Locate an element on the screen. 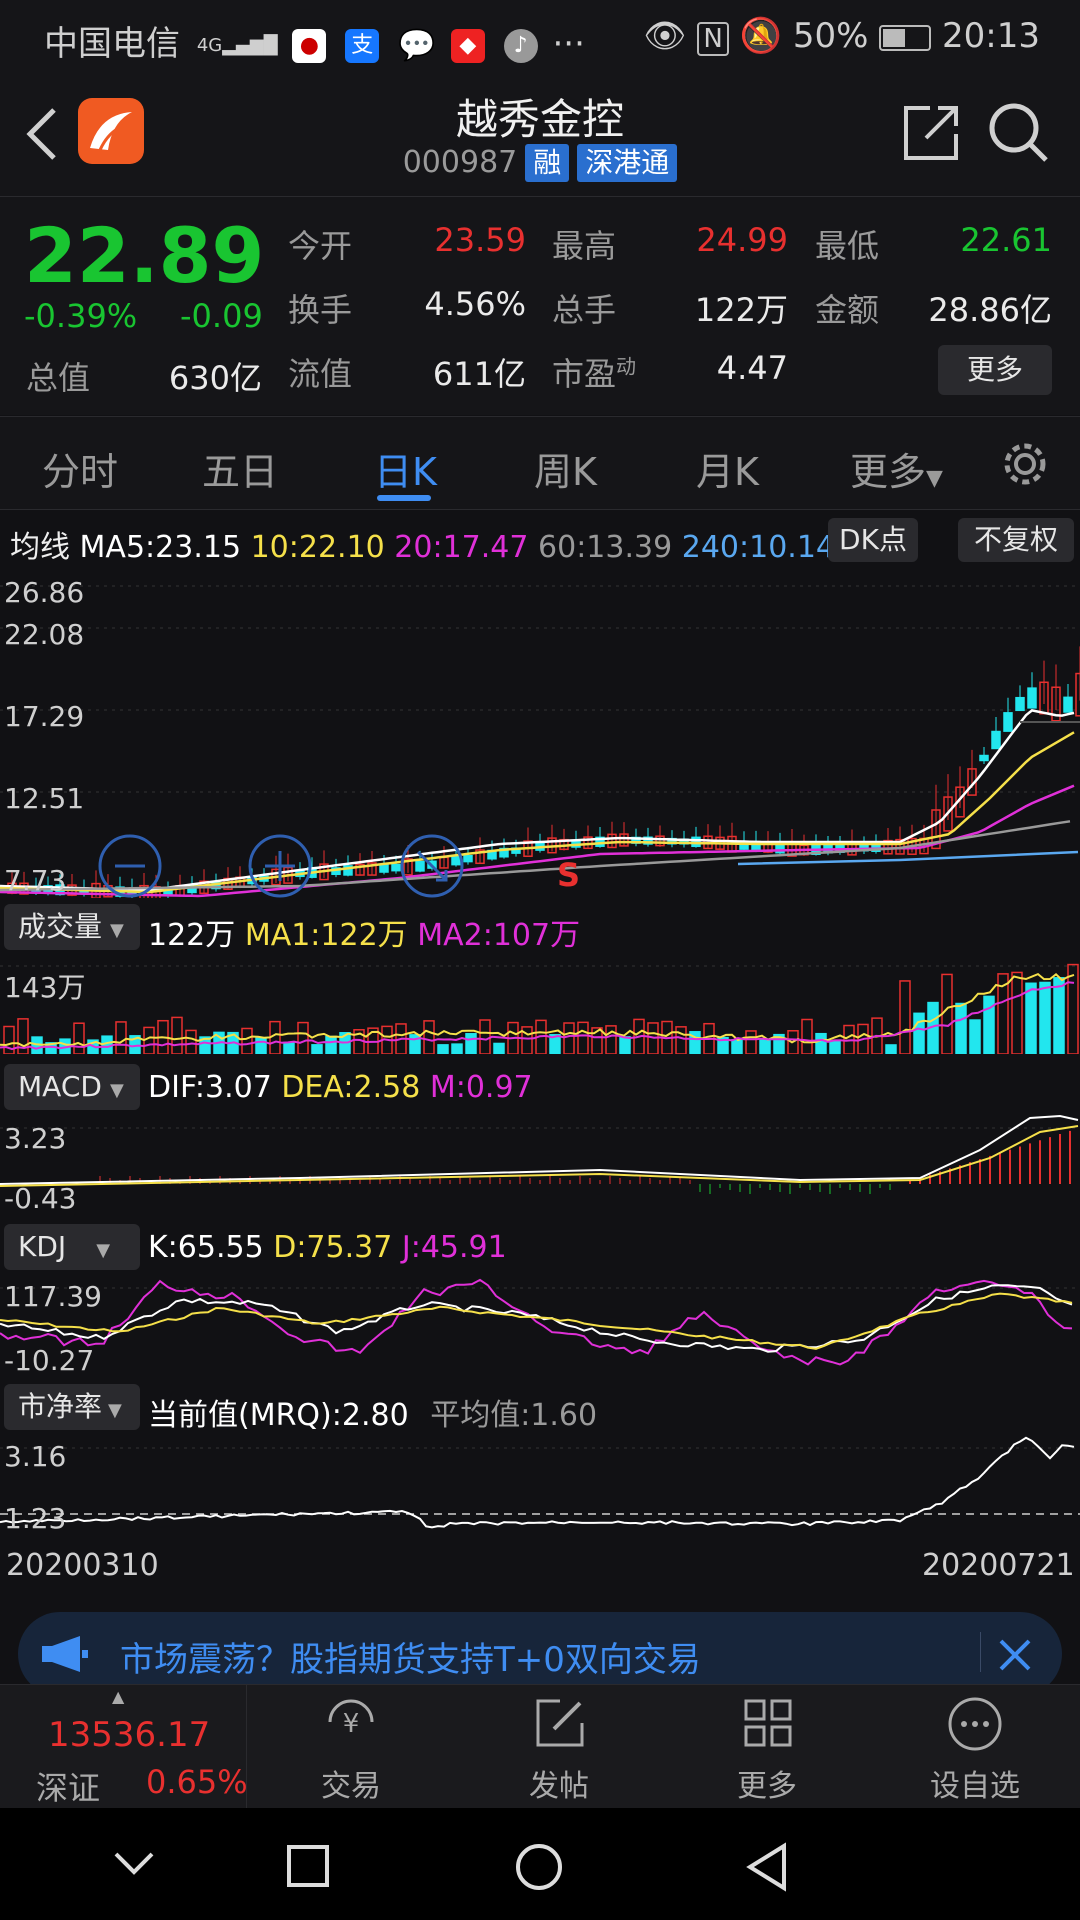  adjustment-button: 不复权 is located at coordinates (1016, 540).